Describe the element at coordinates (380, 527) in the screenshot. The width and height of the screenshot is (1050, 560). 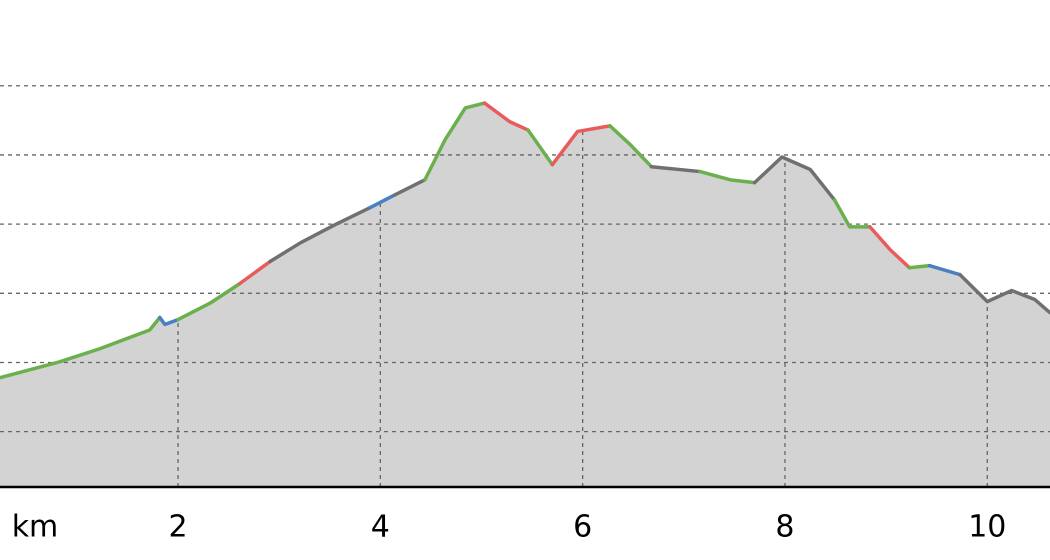
I see `x-tick-label: 4` at that location.